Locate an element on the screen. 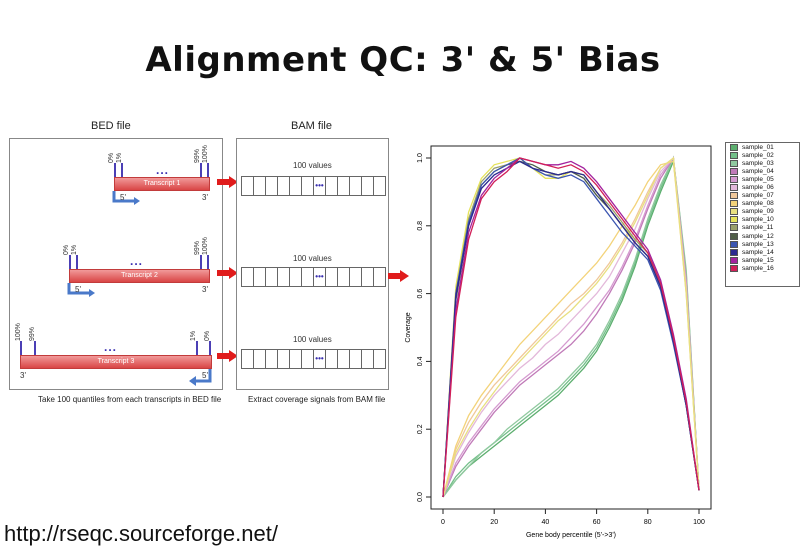  x-tick-label: 60 is located at coordinates (597, 522).